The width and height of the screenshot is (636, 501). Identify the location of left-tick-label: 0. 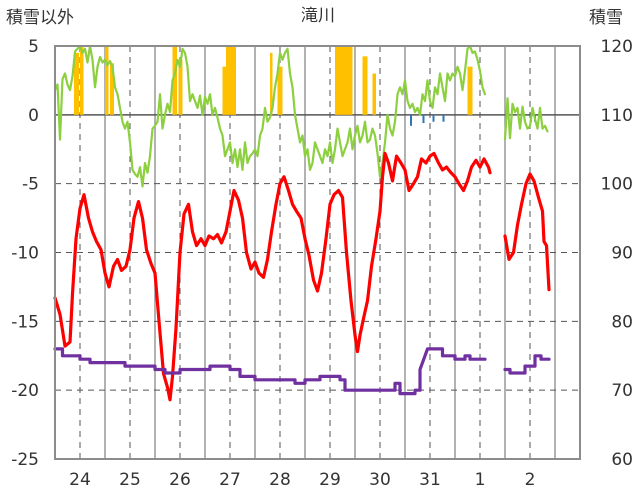
(33, 116).